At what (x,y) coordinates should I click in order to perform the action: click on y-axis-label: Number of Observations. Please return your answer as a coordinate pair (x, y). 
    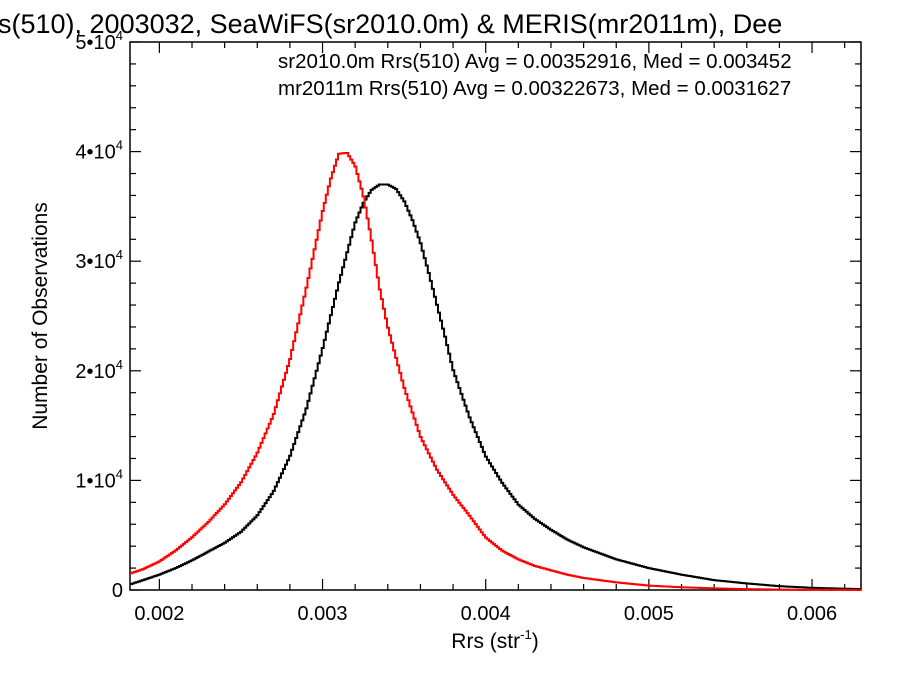
    Looking at the image, I should click on (40, 316).